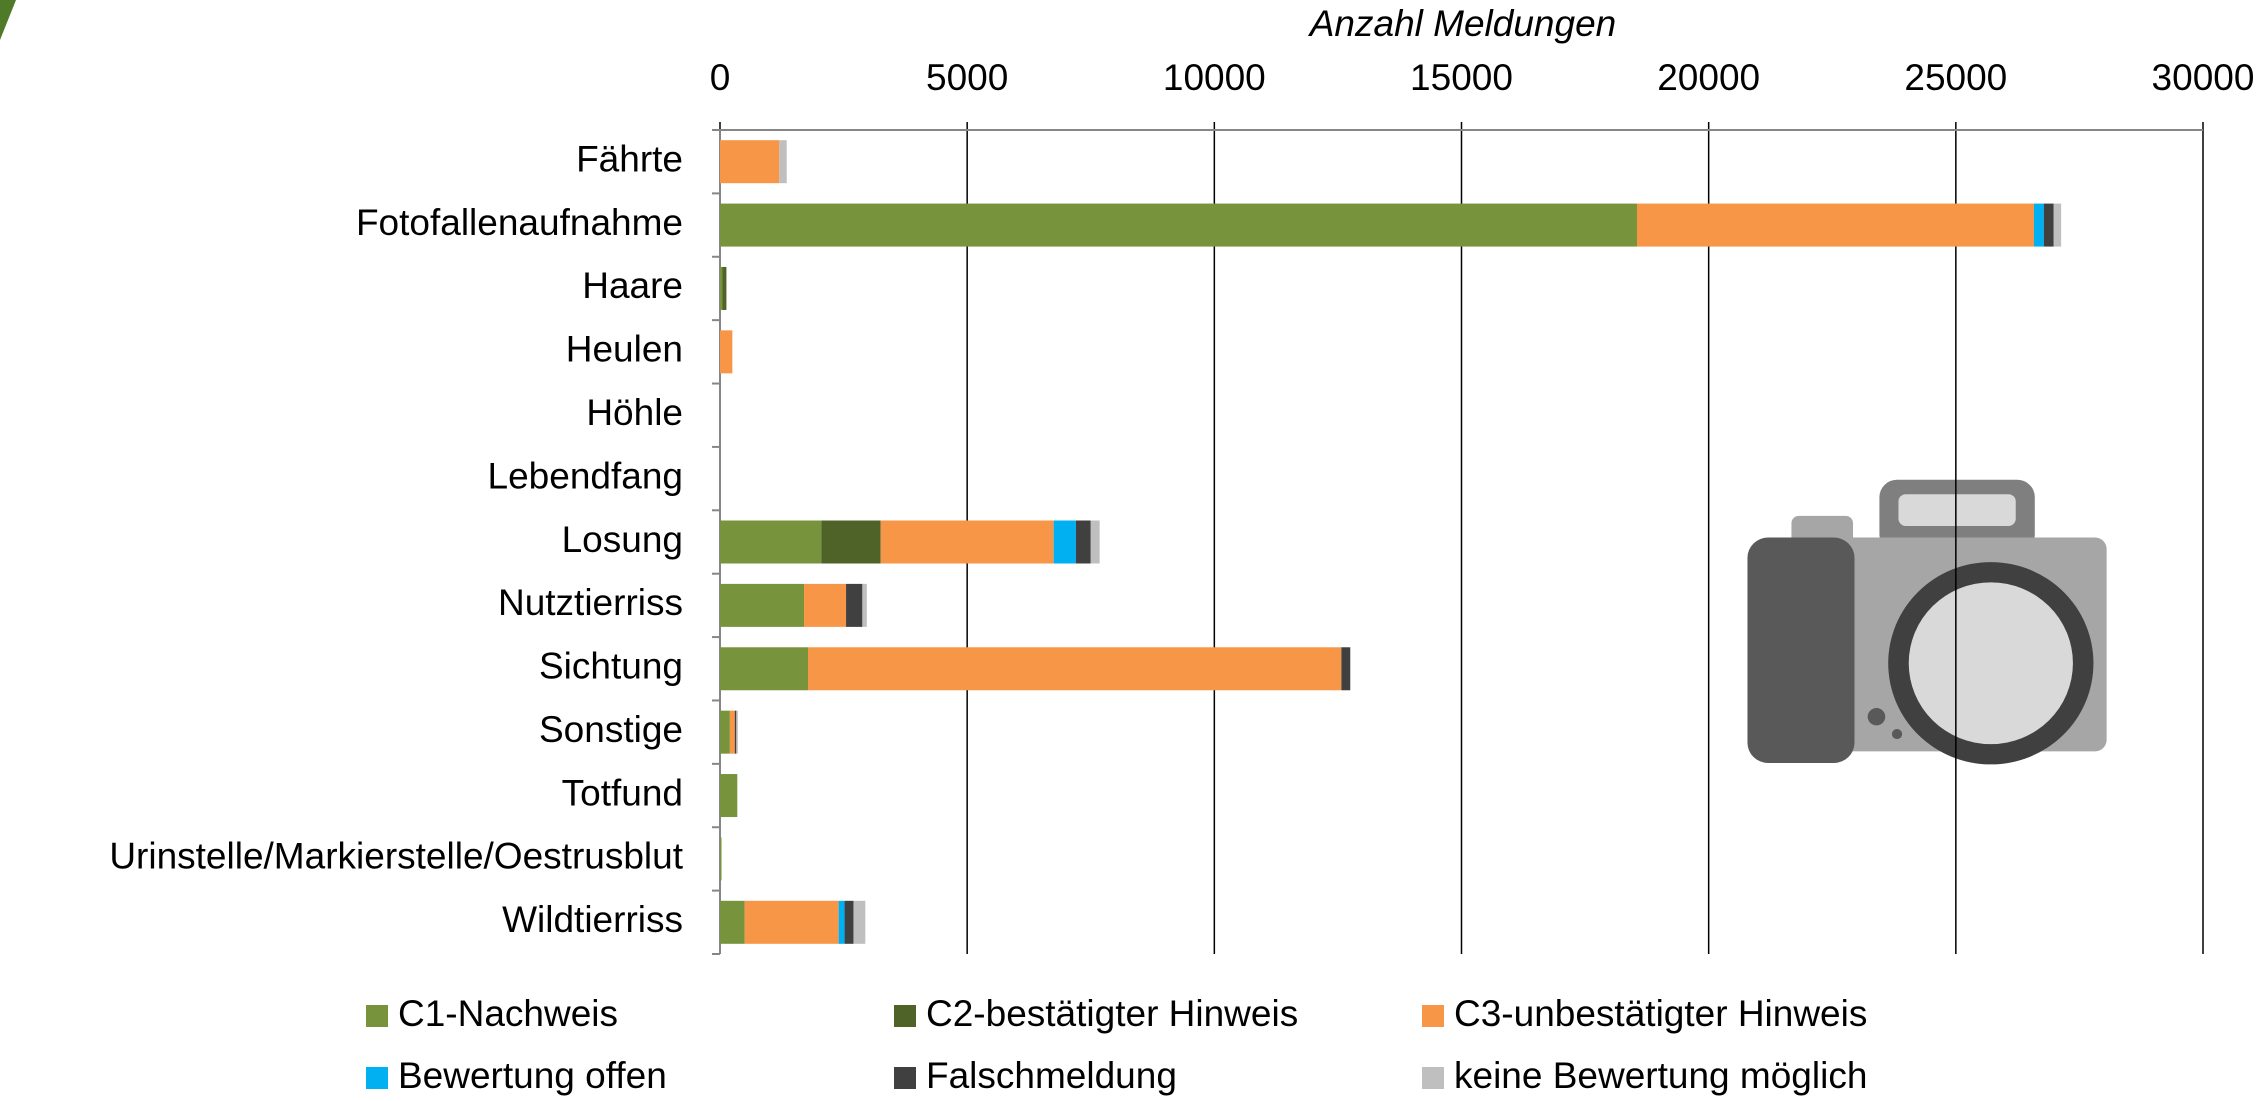 The image size is (2266, 1101). What do you see at coordinates (508, 1013) in the screenshot?
I see `legend-label: C1-Nachweis` at bounding box center [508, 1013].